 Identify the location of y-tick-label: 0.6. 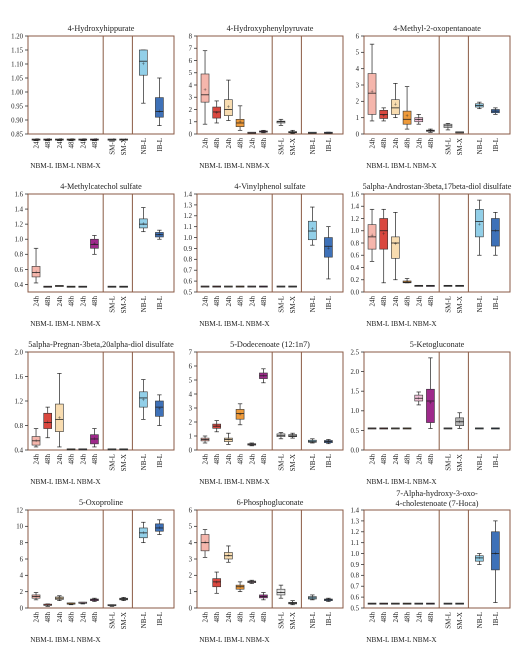
(19, 270).